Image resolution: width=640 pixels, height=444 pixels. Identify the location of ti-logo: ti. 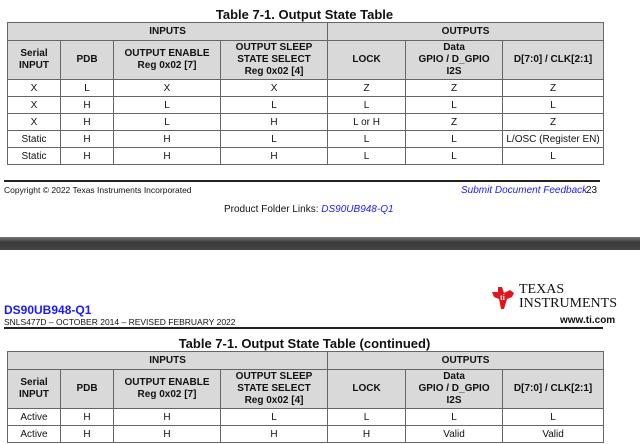
(503, 300).